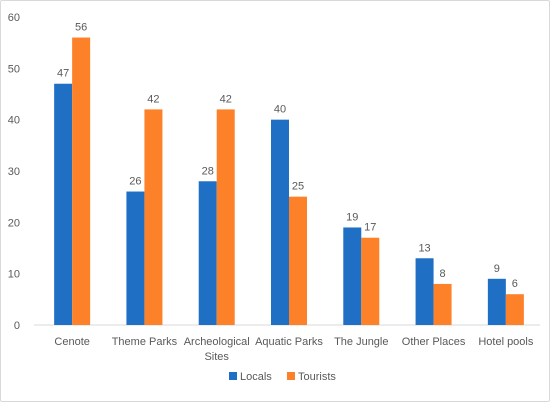 The image size is (550, 402). Describe the element at coordinates (282, 377) in the screenshot. I see `legend: Locals Tourists` at that location.